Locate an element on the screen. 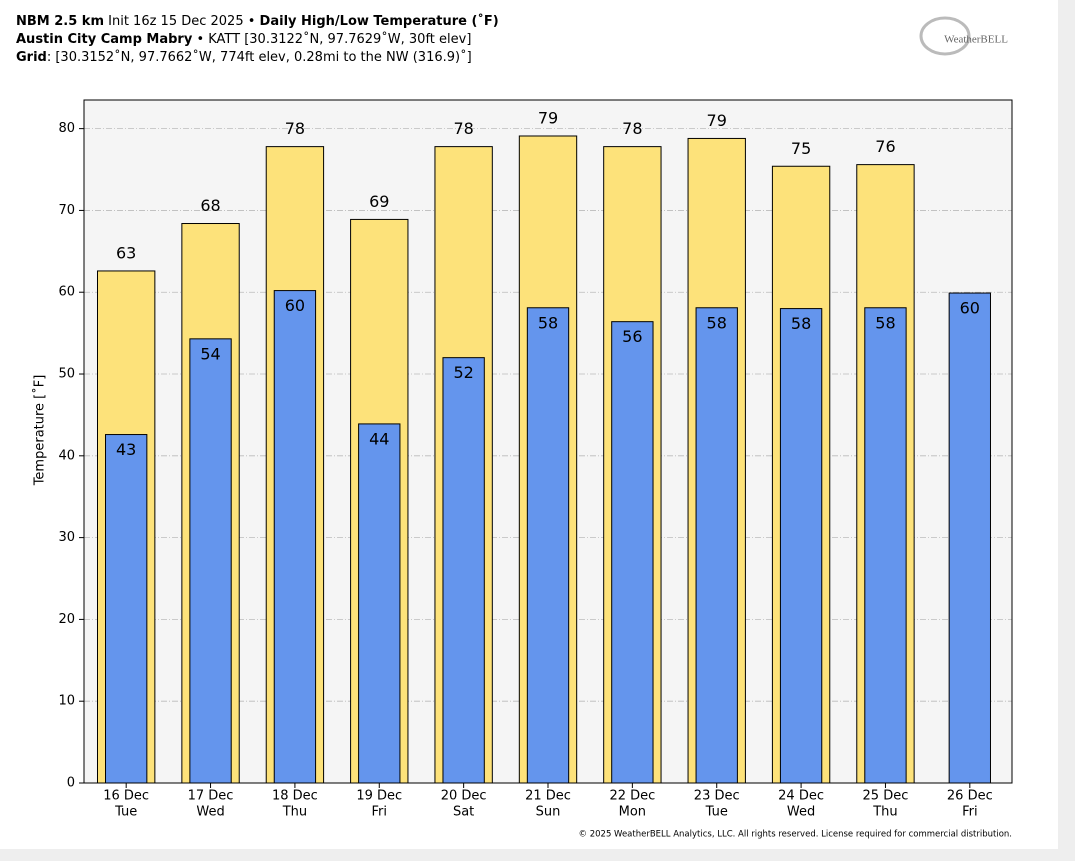 The height and width of the screenshot is (861, 1075). y-tick-label: 50 is located at coordinates (66, 374).